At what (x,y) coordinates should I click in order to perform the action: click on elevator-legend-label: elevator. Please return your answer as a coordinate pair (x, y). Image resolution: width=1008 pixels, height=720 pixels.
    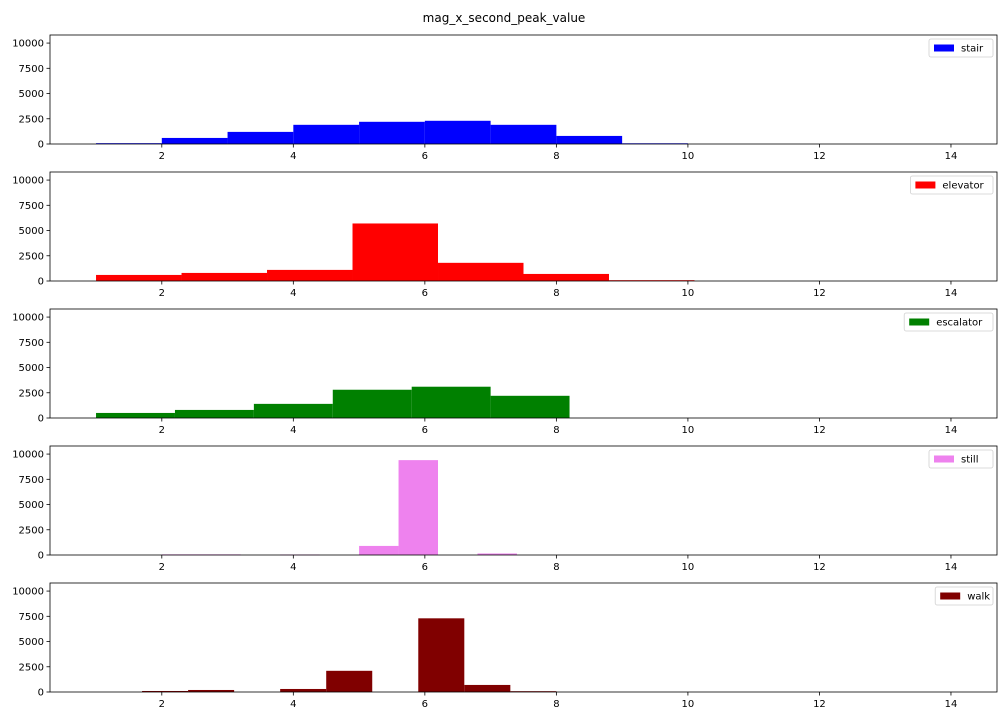
    Looking at the image, I should click on (963, 186).